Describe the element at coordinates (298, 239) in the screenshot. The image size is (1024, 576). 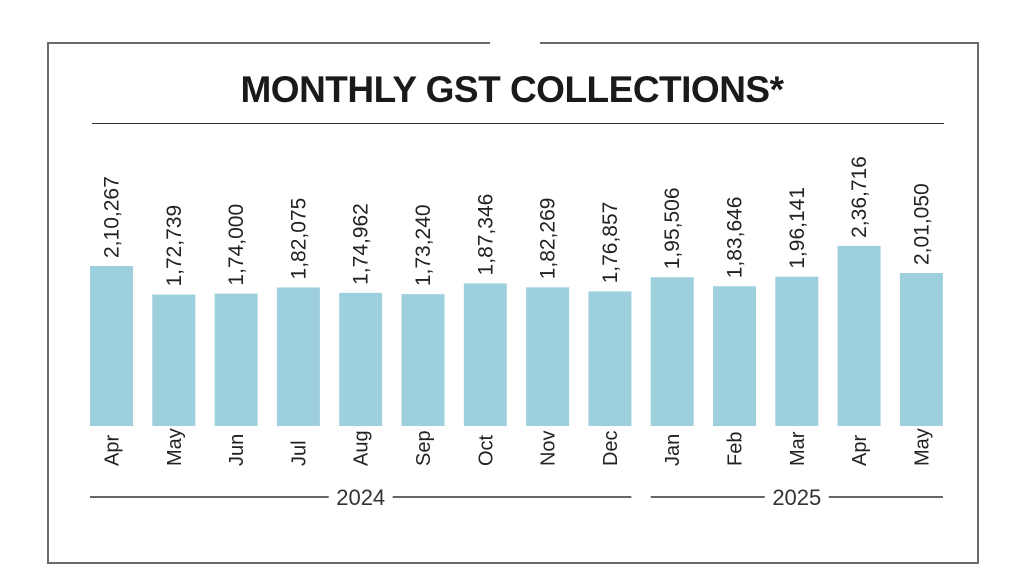
I see `value-label: 1,82,075` at that location.